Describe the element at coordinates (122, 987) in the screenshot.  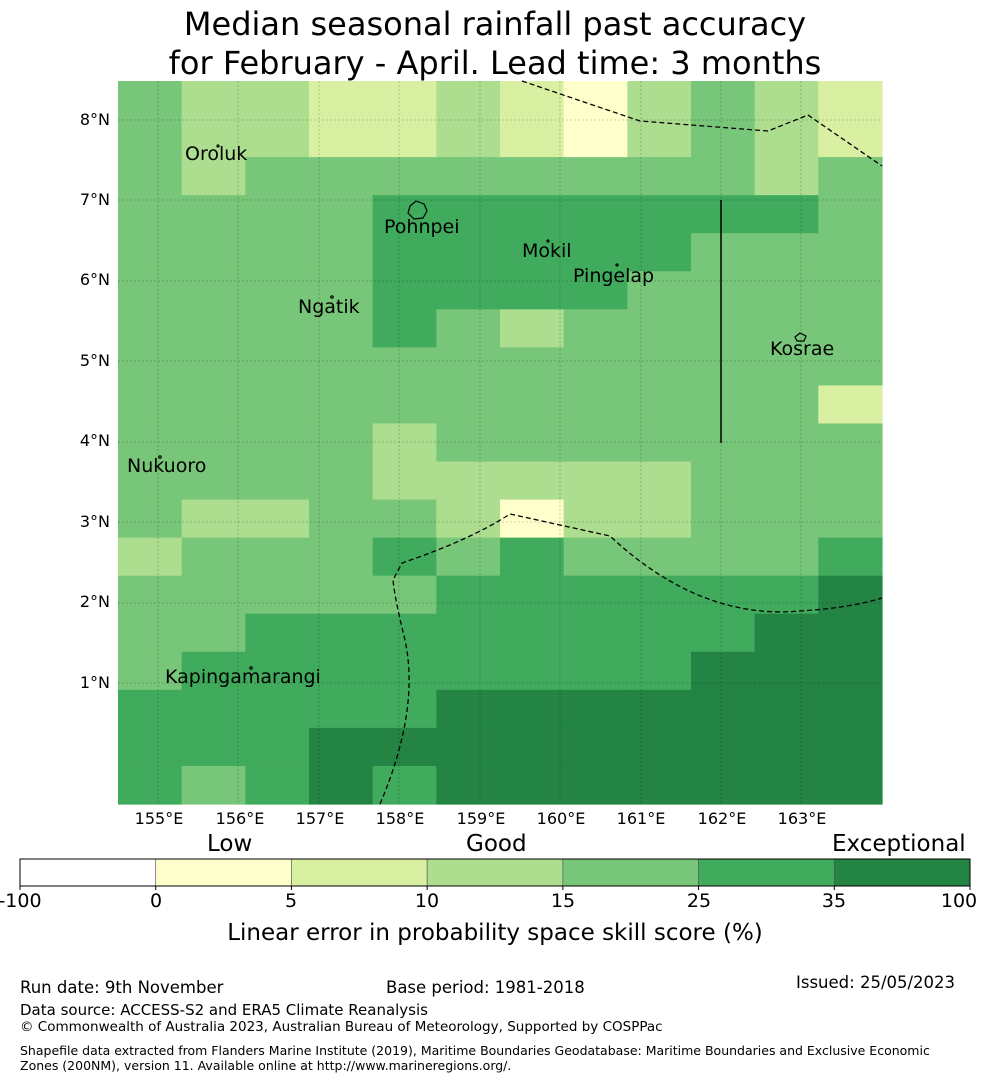
I see `run-date: Run date: 9th November` at that location.